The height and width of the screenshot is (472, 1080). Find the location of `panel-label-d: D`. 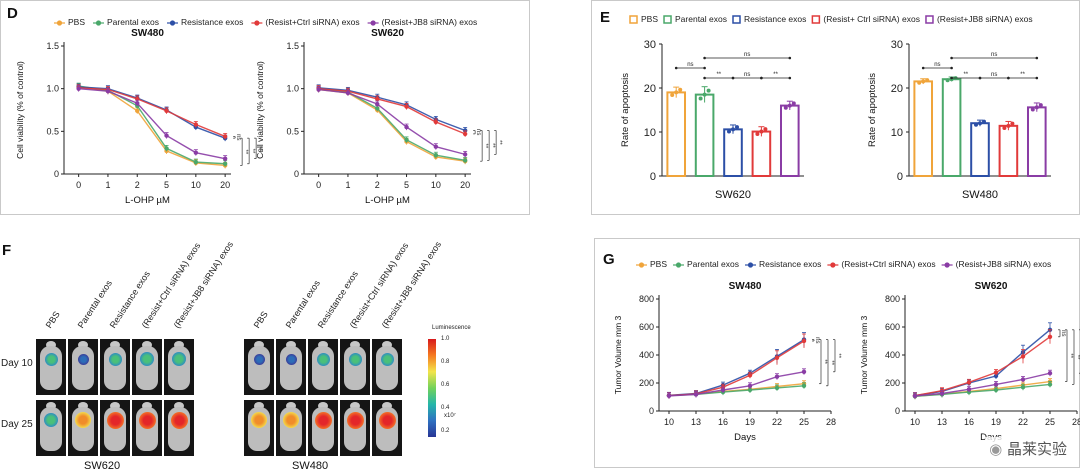

panel-label-d: D is located at coordinates (12, 13).